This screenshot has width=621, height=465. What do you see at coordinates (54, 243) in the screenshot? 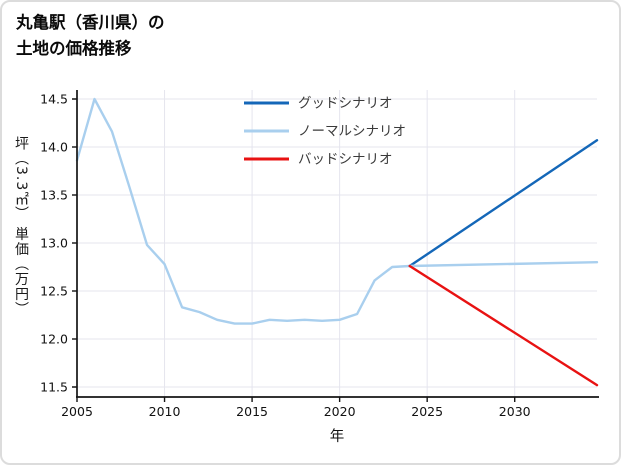
I see `y-tick-label: 13.0` at bounding box center [54, 243].